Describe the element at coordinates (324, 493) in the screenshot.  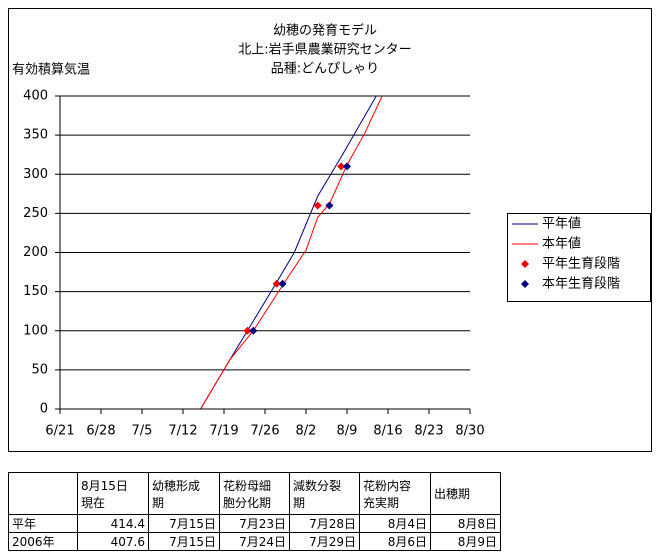
I see `table-cell: 減数分裂 期` at that location.